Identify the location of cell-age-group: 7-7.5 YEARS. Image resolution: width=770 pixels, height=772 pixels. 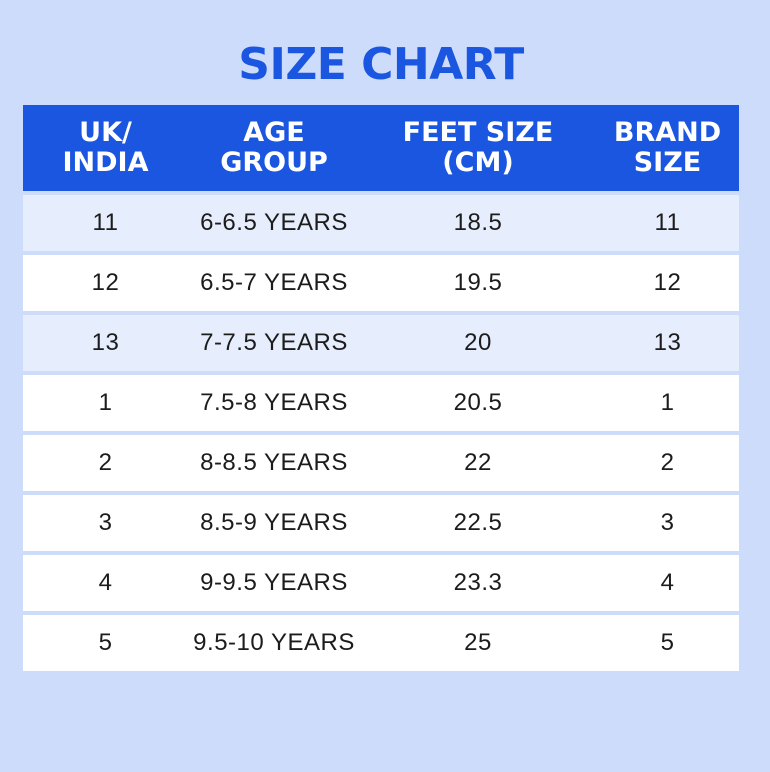
(274, 342).